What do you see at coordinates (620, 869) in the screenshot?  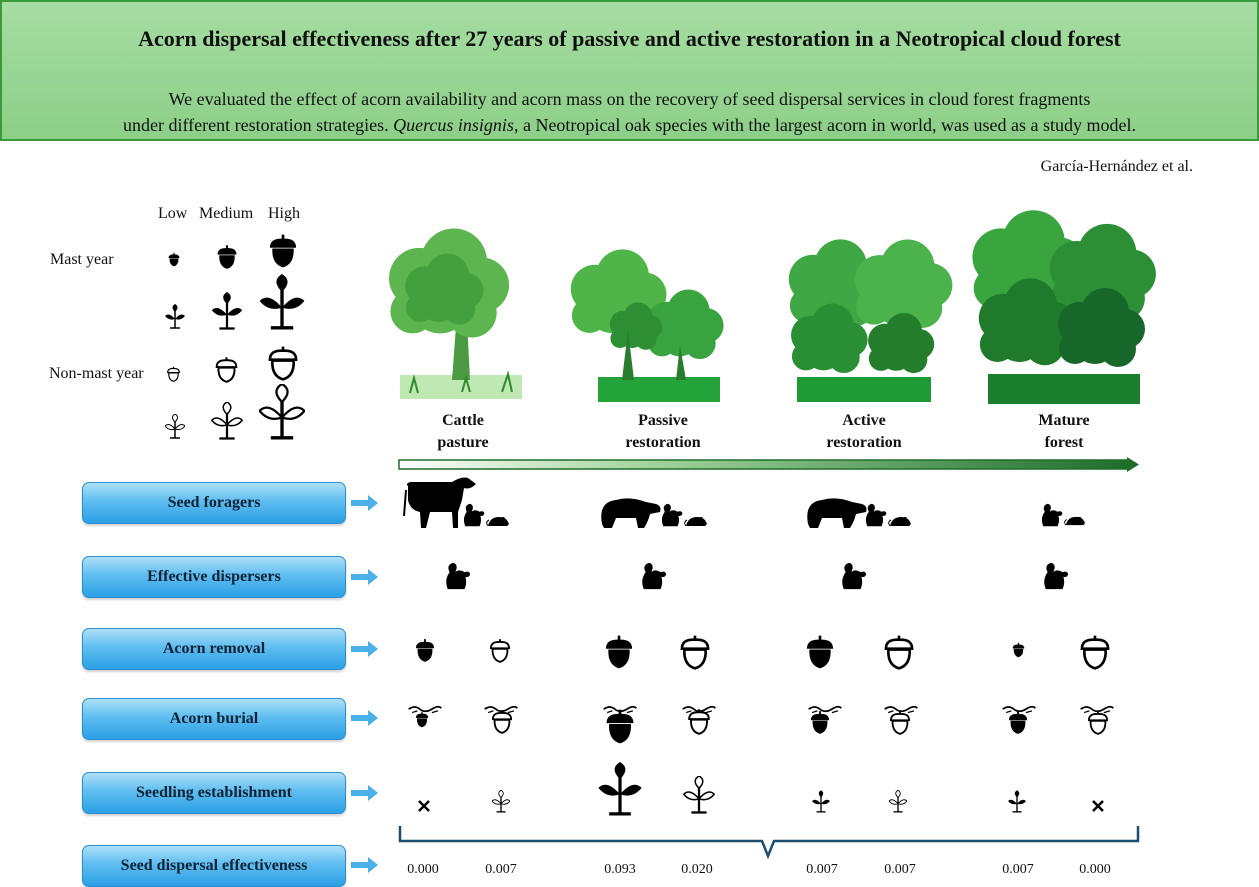 I see `effectiveness-value: 0.093` at bounding box center [620, 869].